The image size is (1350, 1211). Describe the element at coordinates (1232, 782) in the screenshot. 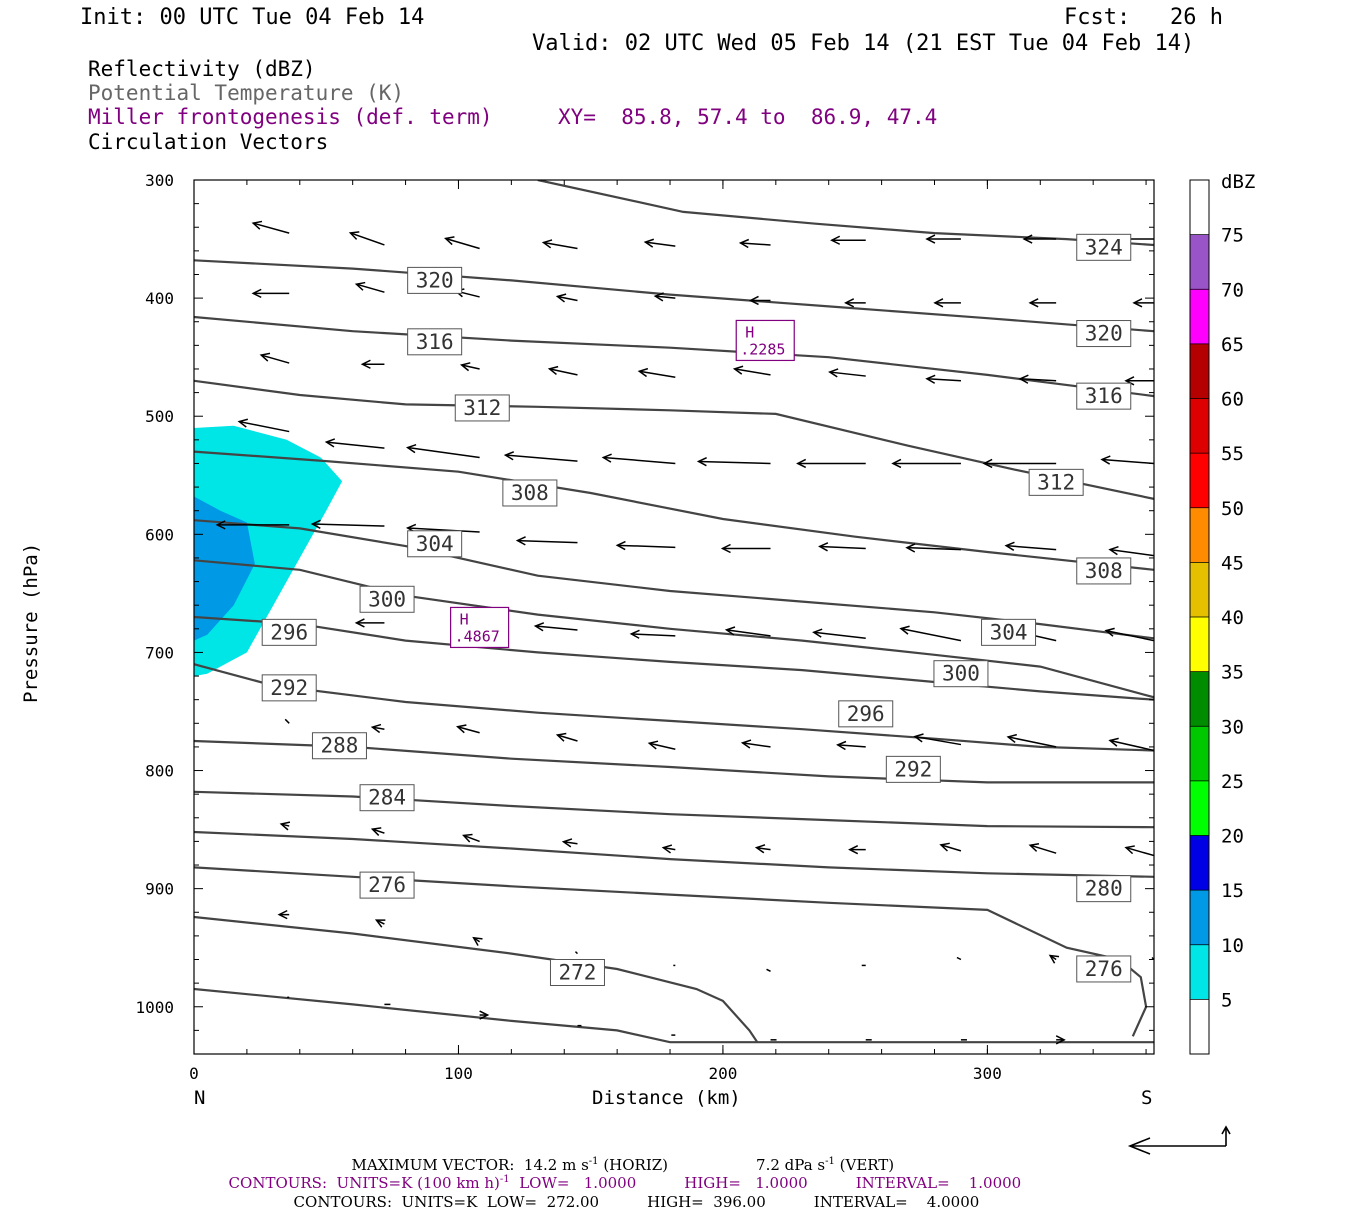

I see `colorbar-label: 25` at that location.